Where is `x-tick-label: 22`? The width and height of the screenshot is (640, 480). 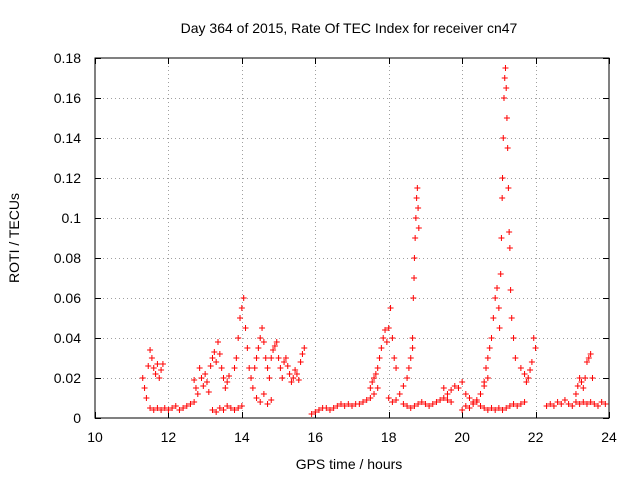 x-tick-label: 22 is located at coordinates (536, 437).